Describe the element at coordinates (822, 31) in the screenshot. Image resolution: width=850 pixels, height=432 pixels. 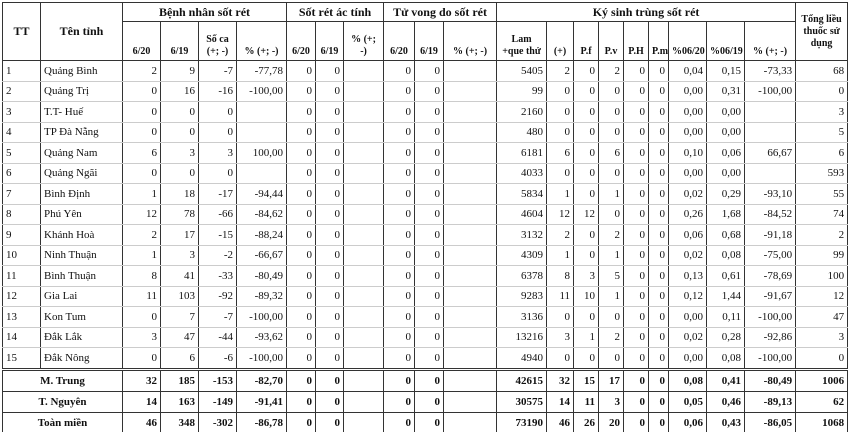
I see `header-cell: Tổng liều thuốc sử dụng` at that location.